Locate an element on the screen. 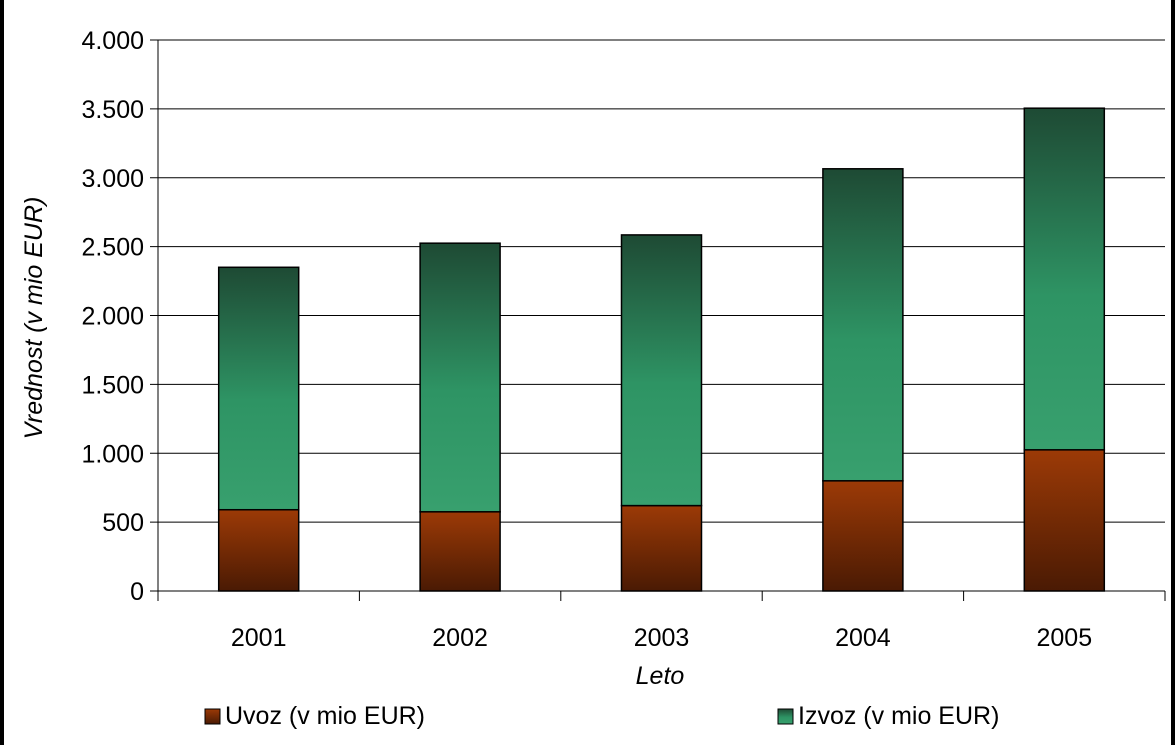 Image resolution: width=1176 pixels, height=750 pixels. bar-uvoz-2003 is located at coordinates (661, 548).